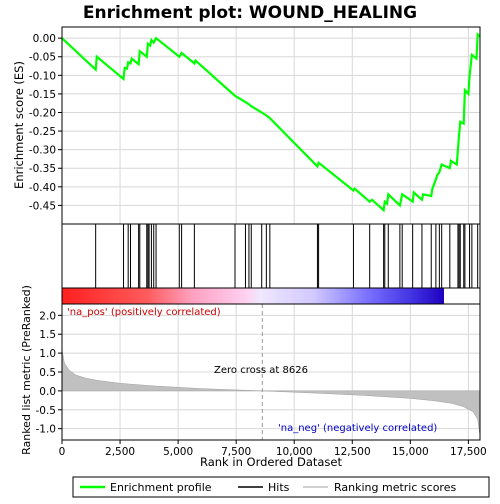 This screenshot has width=500, height=504. Describe the element at coordinates (19, 125) in the screenshot. I see `es-y-axis-label: Enrichment score (ES)` at that location.